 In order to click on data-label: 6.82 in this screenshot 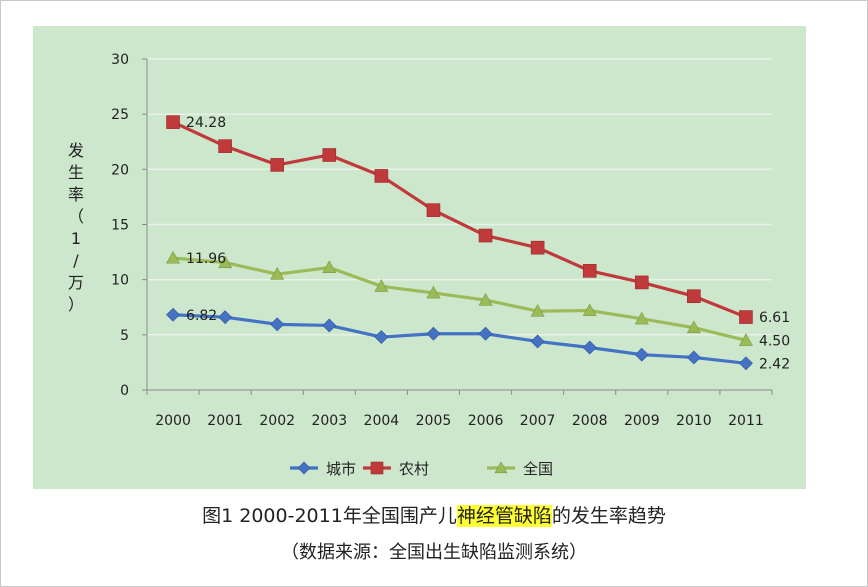, I will do `click(201, 316)`.